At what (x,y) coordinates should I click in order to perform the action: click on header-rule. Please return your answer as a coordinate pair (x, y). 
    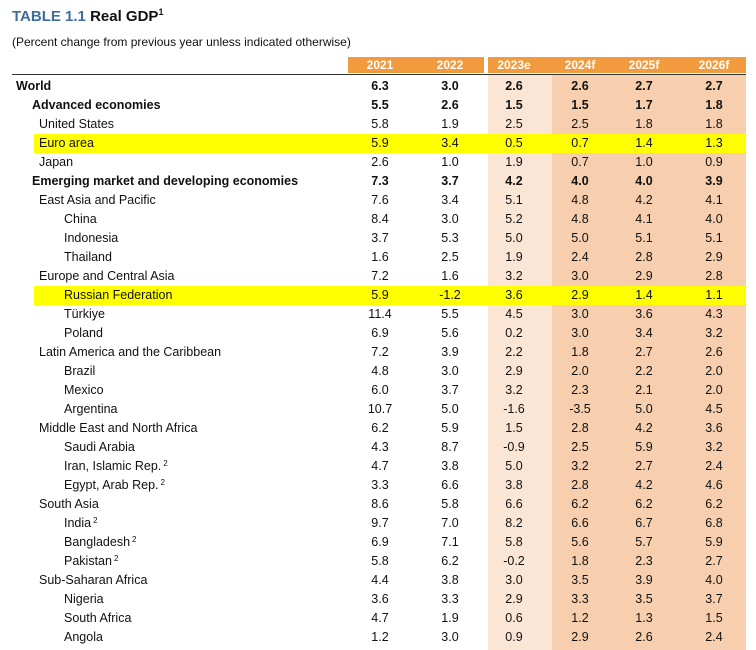
    Looking at the image, I should click on (379, 74).